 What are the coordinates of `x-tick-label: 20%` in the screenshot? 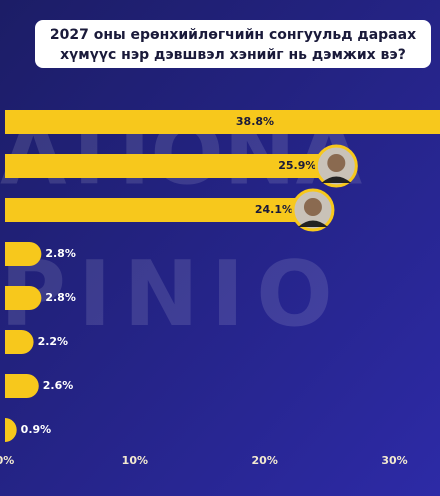 It's located at (265, 460).